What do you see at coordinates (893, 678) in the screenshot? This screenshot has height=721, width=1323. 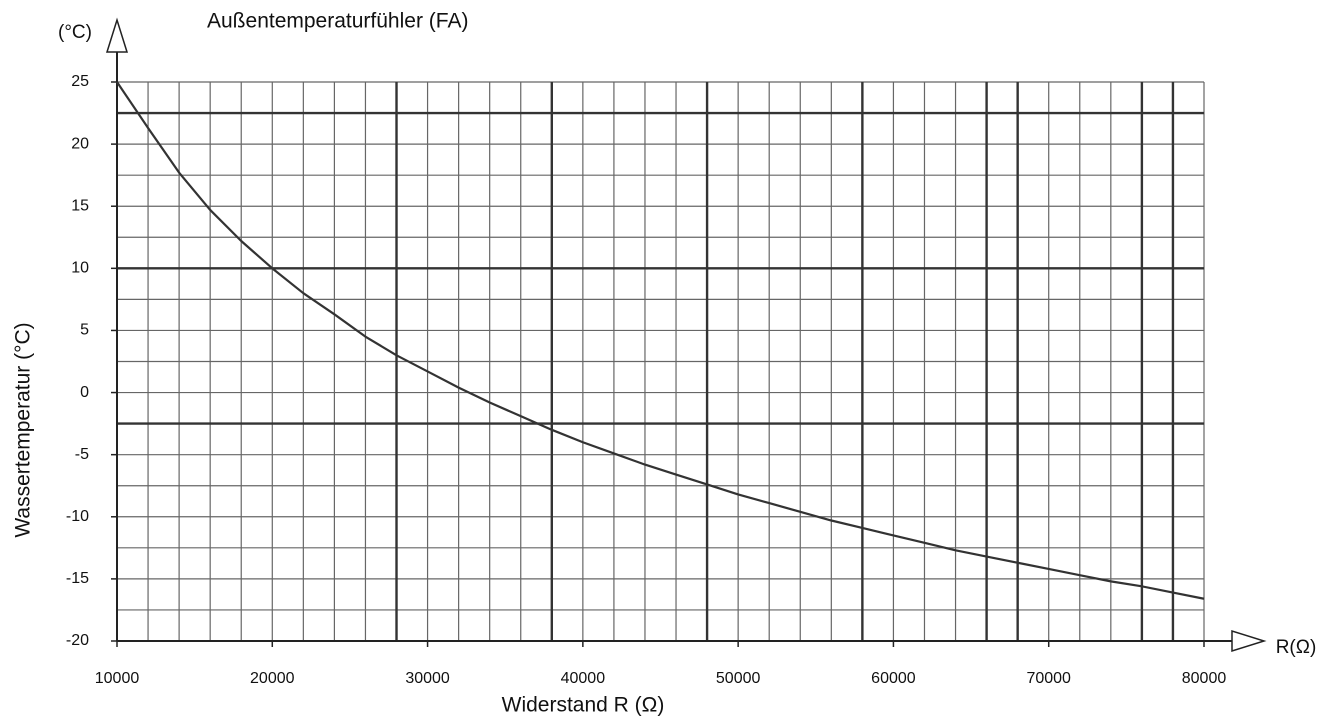 I see `x-tick-label: 60000` at bounding box center [893, 678].